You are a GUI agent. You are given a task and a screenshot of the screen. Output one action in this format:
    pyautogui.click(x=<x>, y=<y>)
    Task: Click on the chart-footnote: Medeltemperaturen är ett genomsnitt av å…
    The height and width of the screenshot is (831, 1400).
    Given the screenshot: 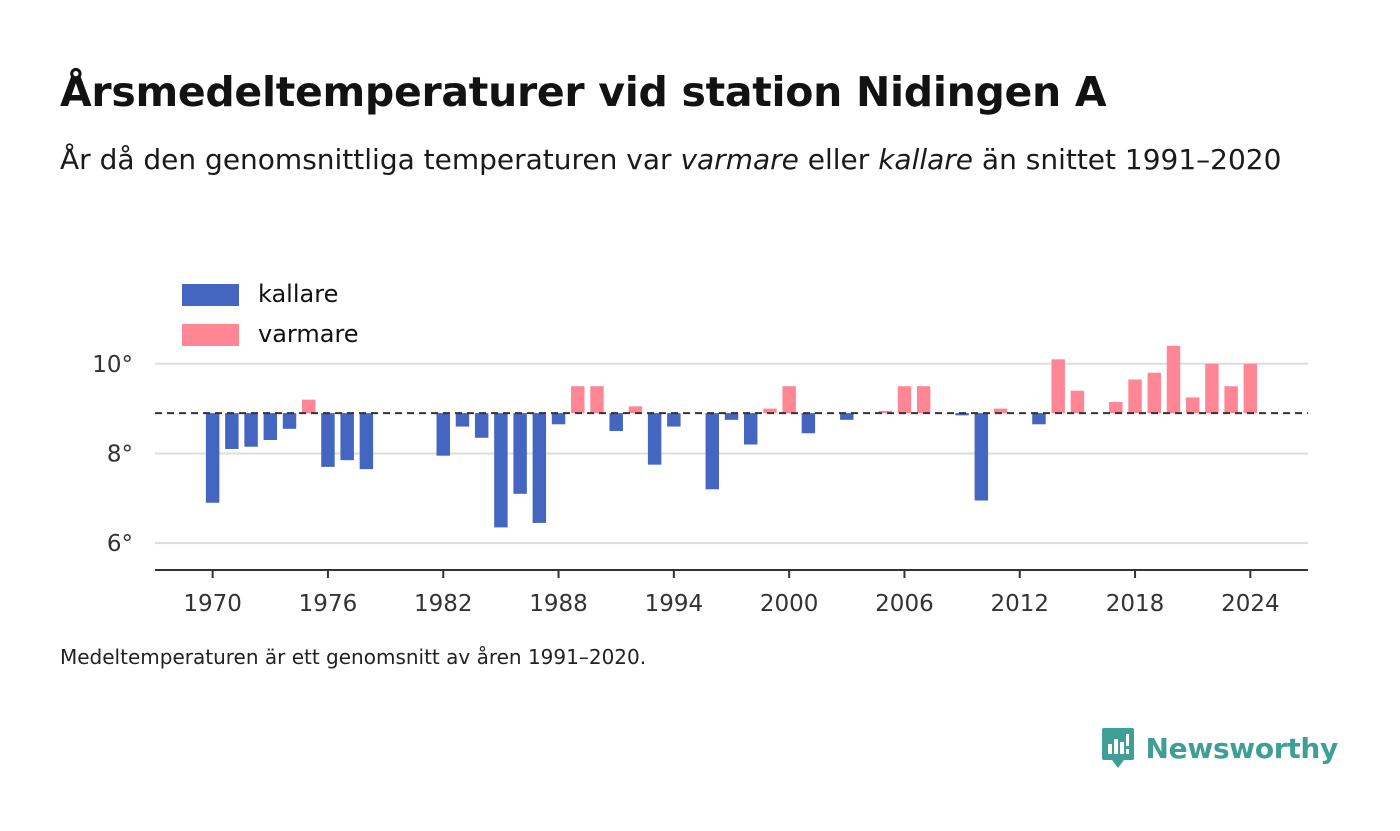 What is the action you would take?
    pyautogui.click(x=353, y=657)
    